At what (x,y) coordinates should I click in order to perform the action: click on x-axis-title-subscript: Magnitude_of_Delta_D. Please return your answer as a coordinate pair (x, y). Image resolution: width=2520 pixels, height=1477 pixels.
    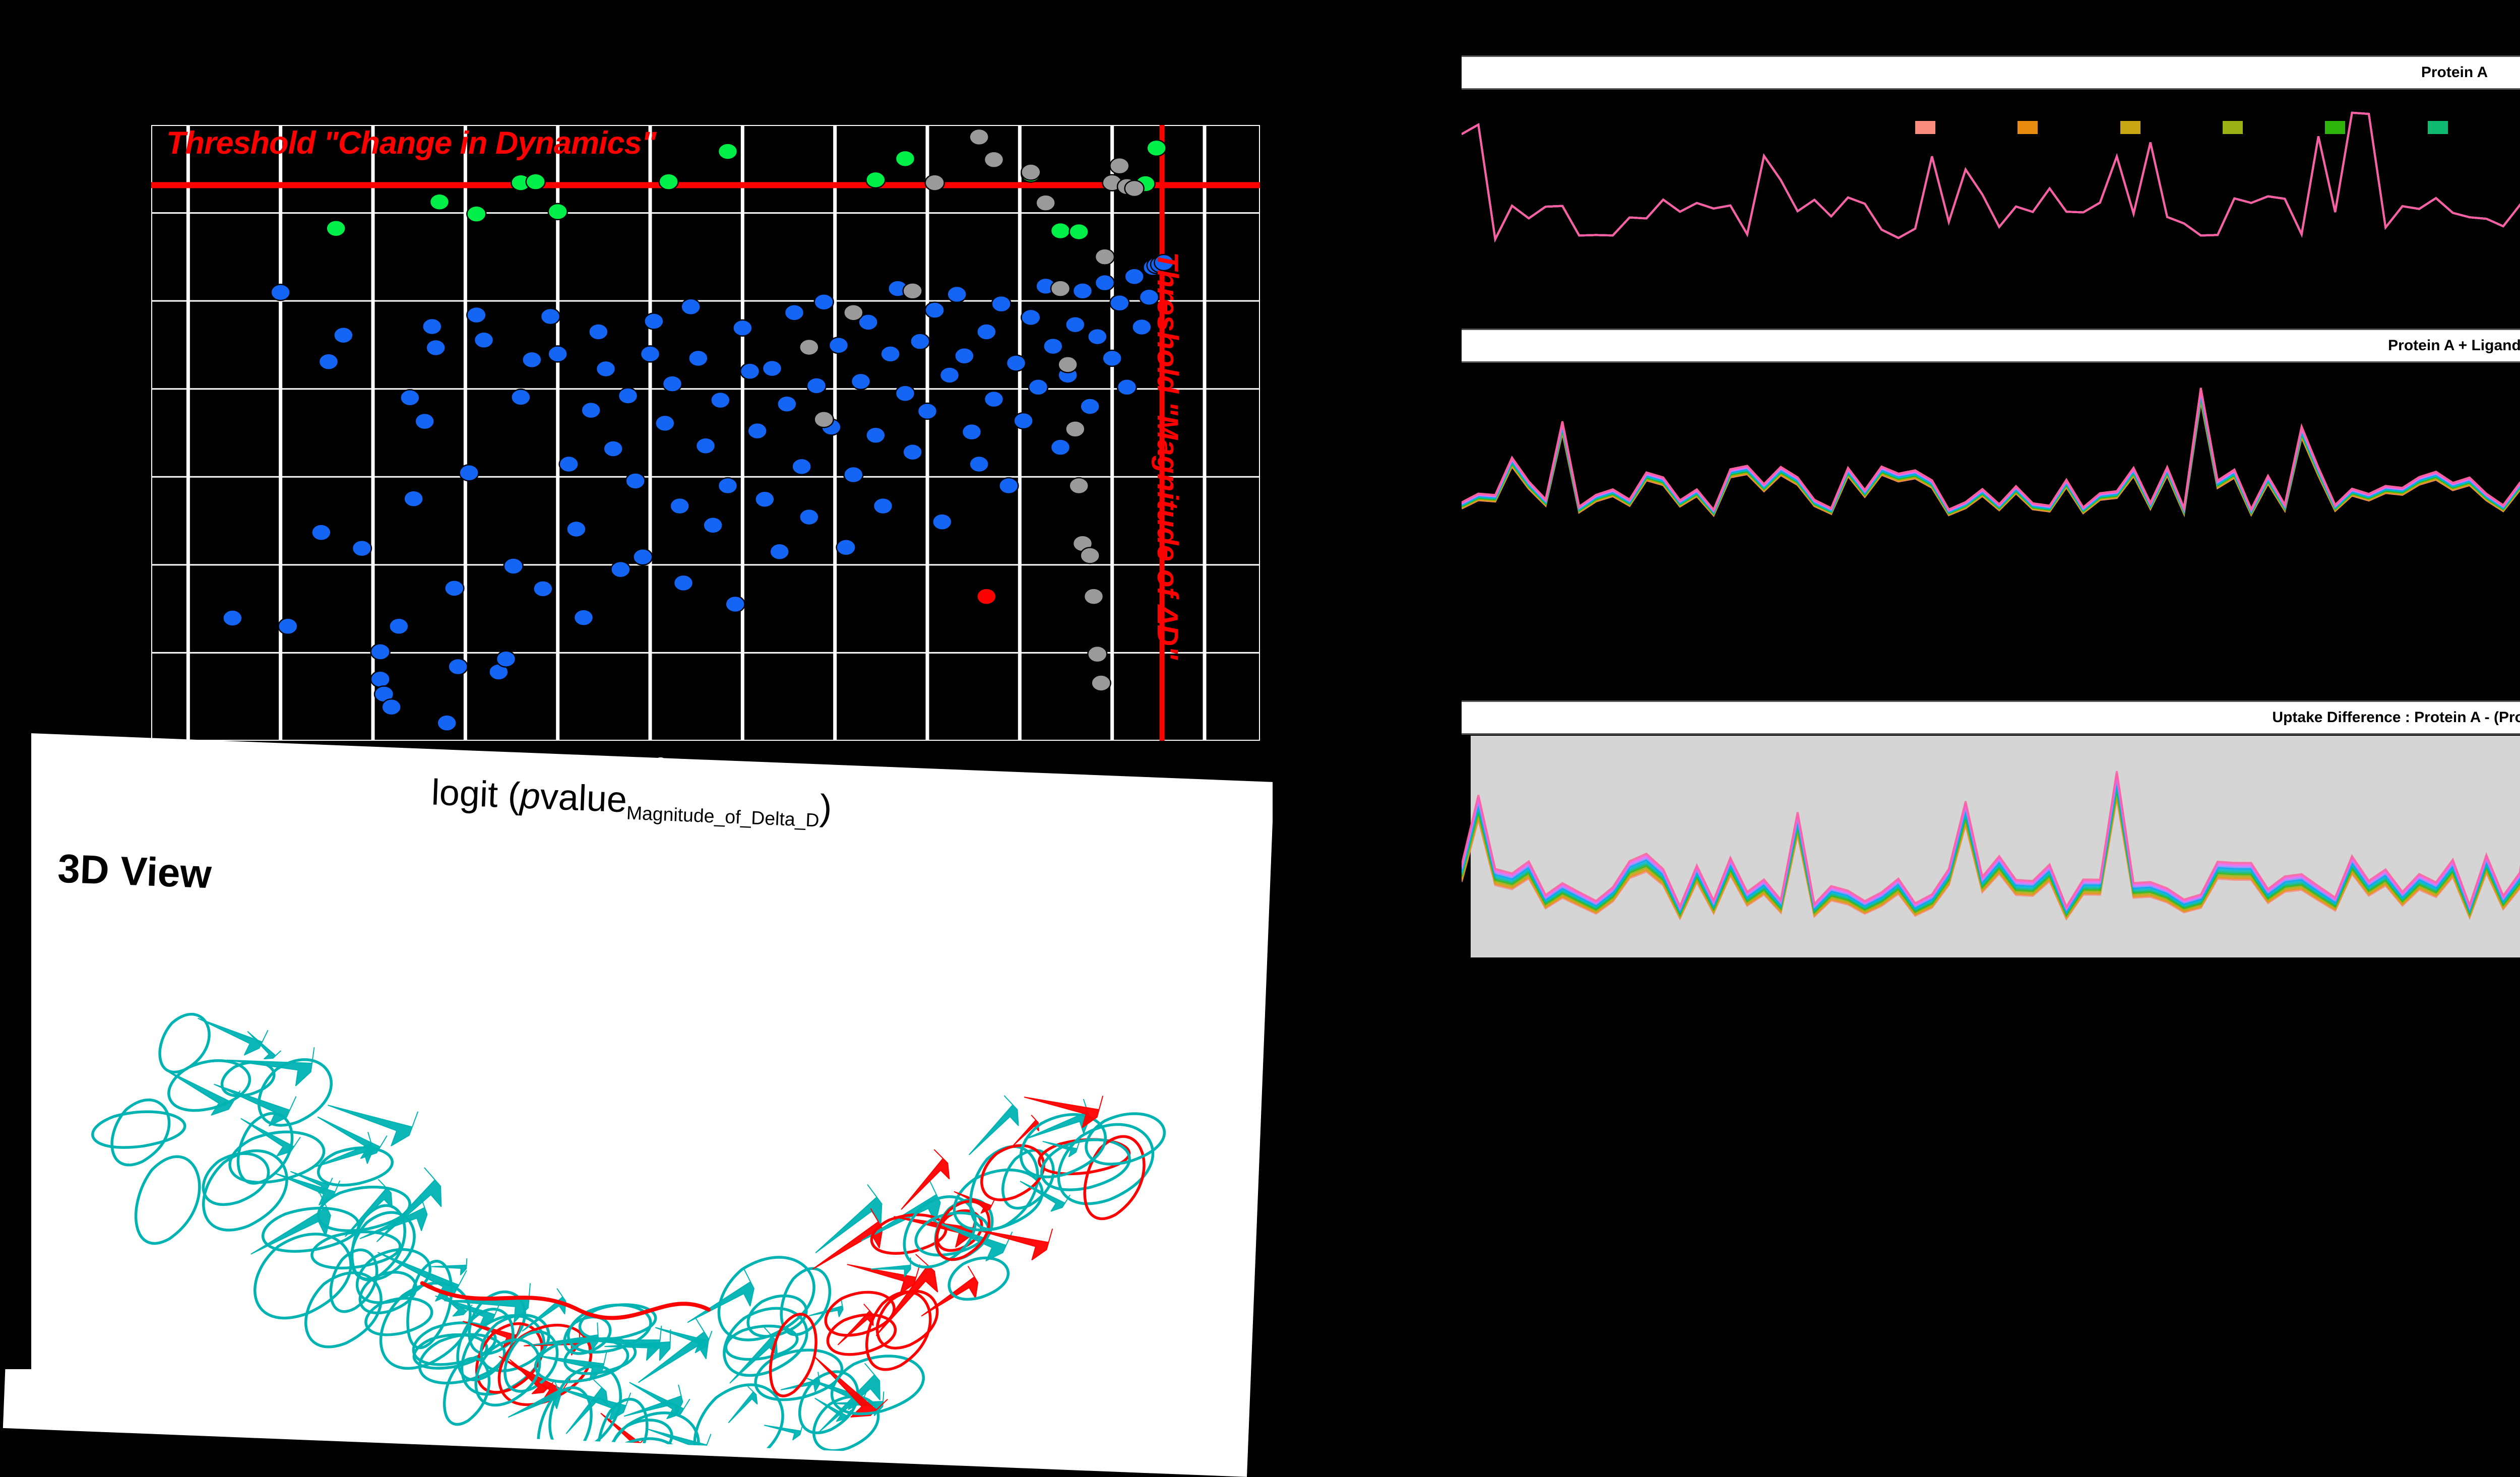
    Looking at the image, I should click on (723, 816).